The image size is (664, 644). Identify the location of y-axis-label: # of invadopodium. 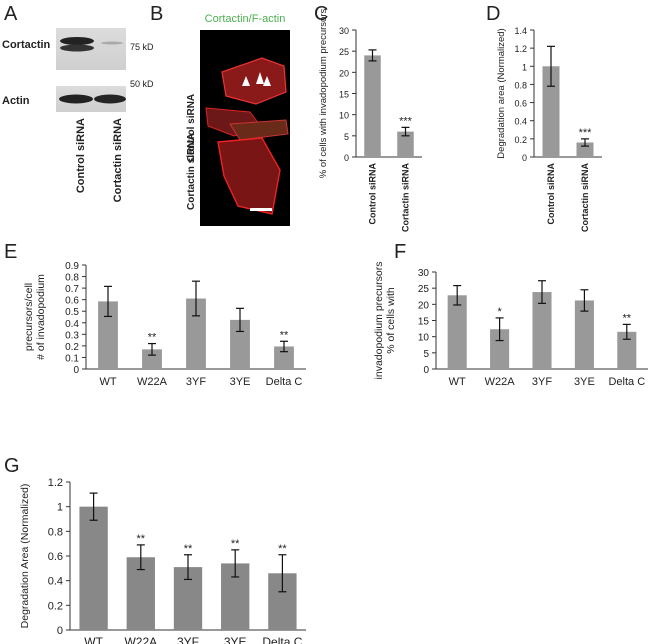
(41, 317).